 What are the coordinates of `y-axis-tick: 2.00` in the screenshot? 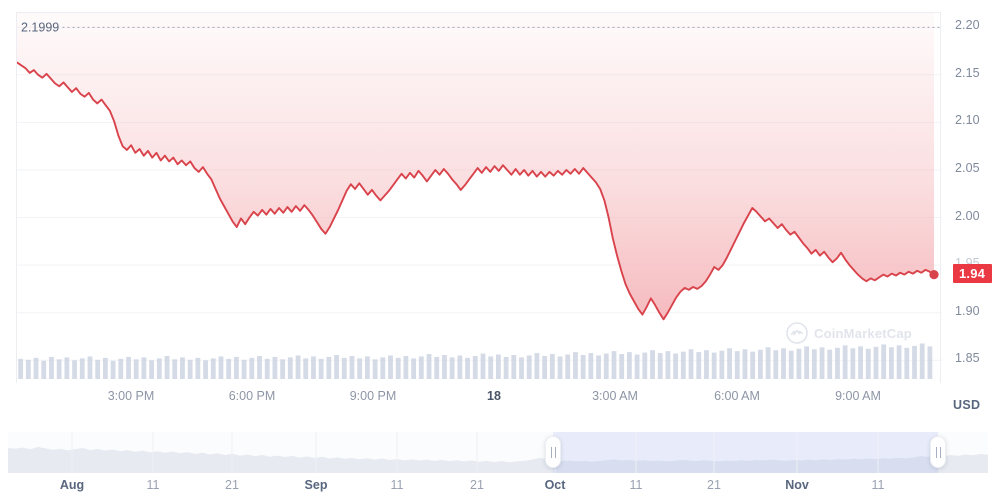 It's located at (967, 215).